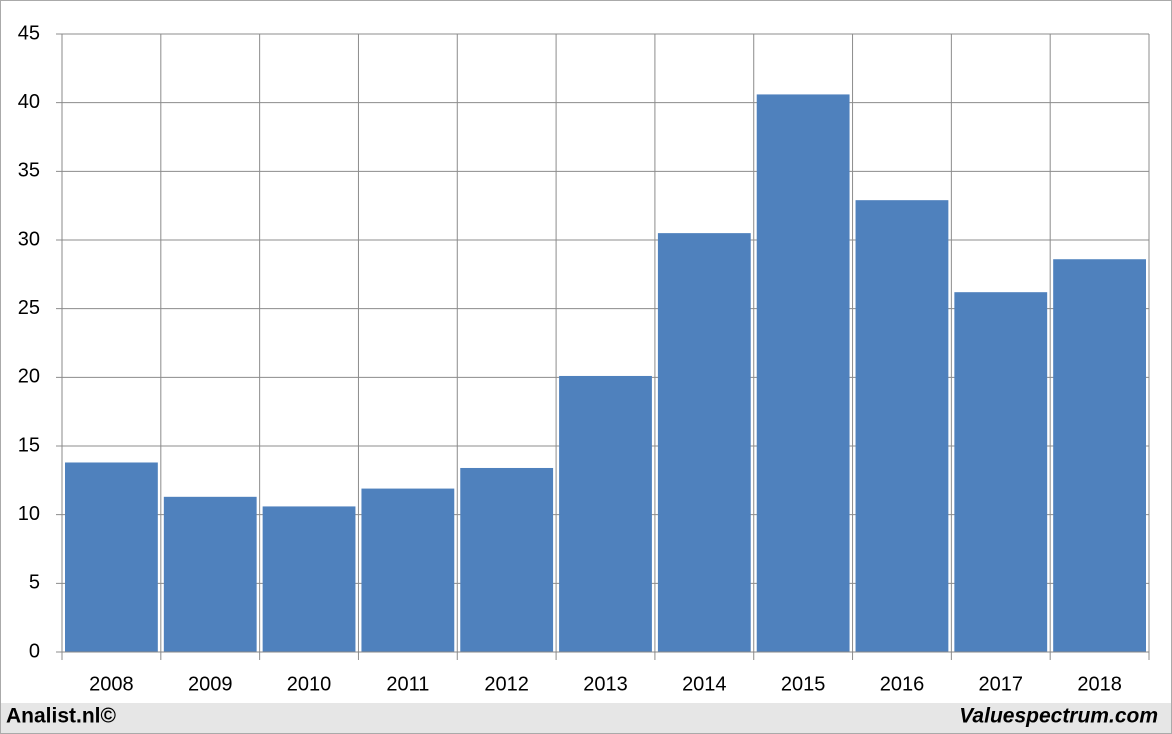 This screenshot has height=734, width=1172. I want to click on x-tick-label: 2012, so click(506, 684).